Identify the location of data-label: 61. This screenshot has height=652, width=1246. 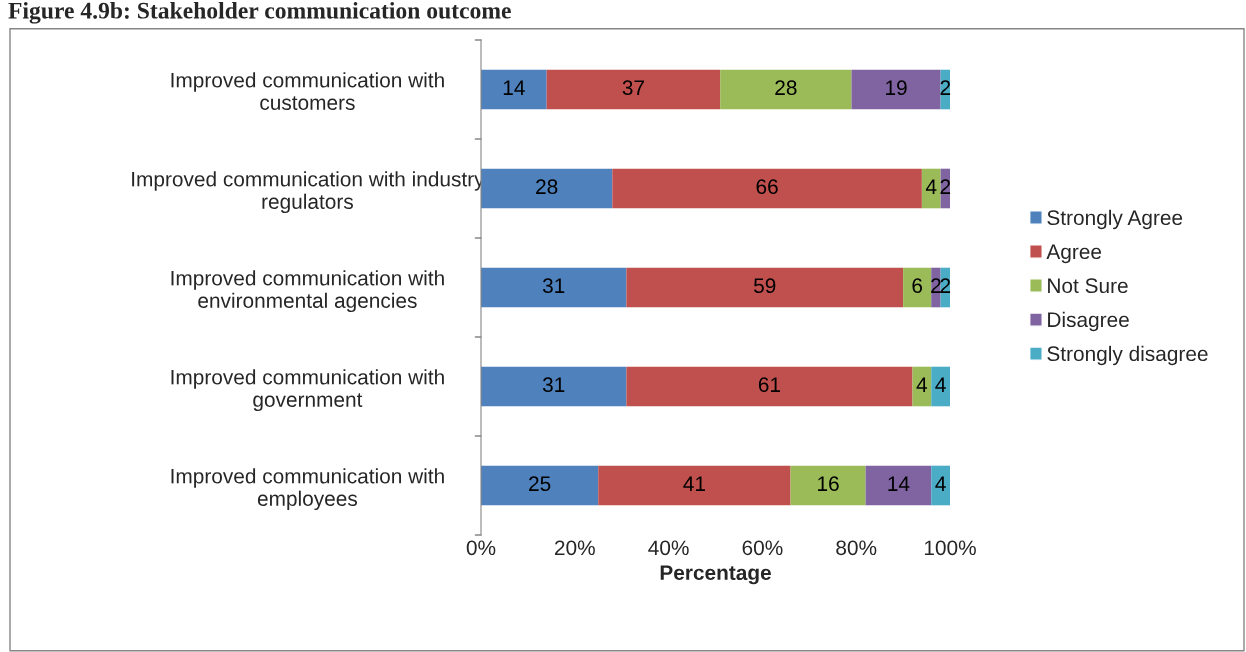
(769, 385).